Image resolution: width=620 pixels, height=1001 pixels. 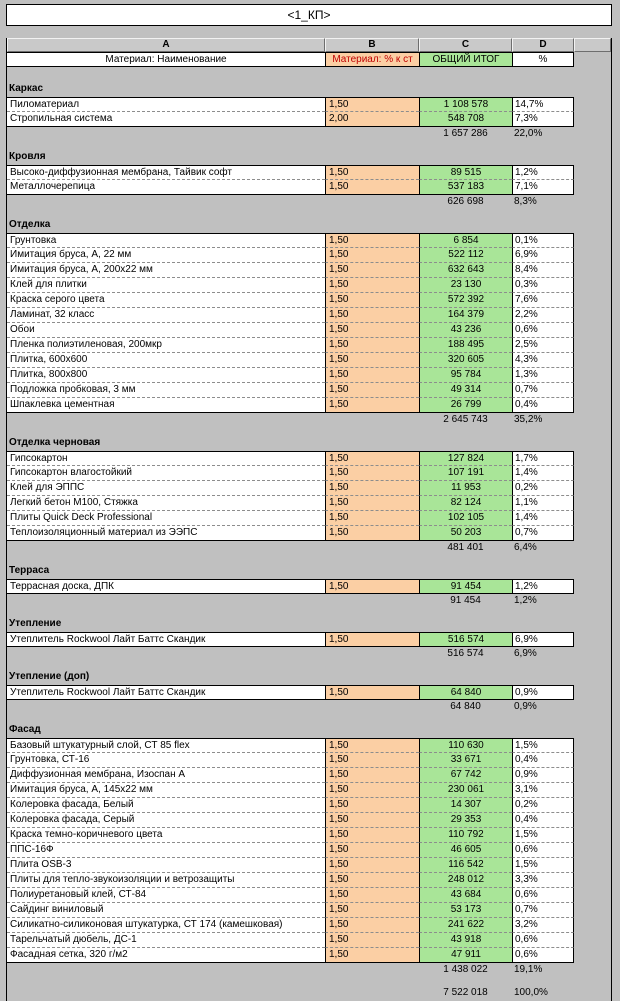 I want to click on material-name-cell: Базовый штукатурный слой, СТ 85 flex, so click(x=166, y=745).